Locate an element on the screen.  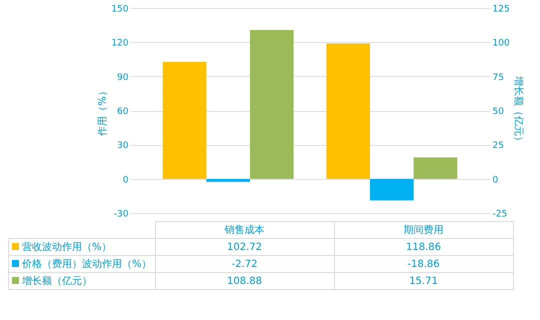
y-tick-label: 30 is located at coordinates (123, 146).